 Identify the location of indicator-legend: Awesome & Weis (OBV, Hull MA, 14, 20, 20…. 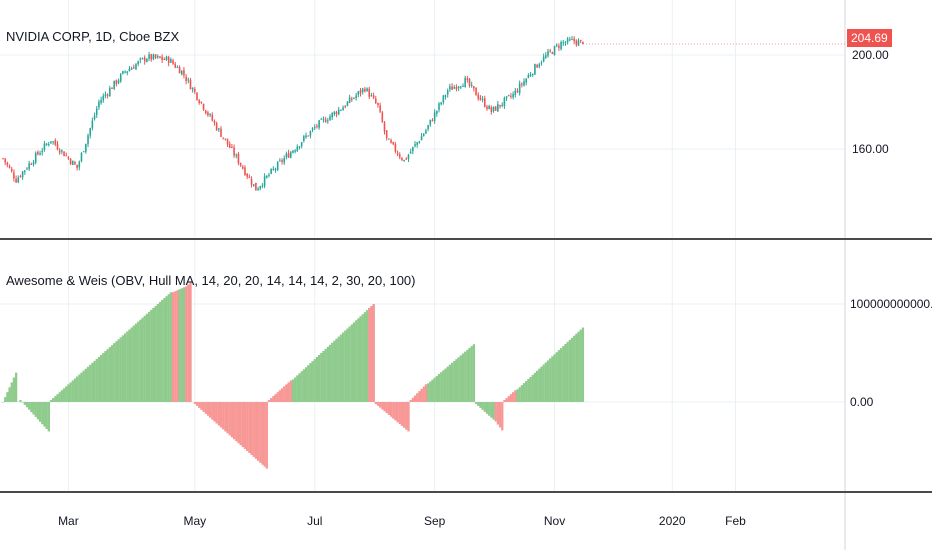
(211, 280).